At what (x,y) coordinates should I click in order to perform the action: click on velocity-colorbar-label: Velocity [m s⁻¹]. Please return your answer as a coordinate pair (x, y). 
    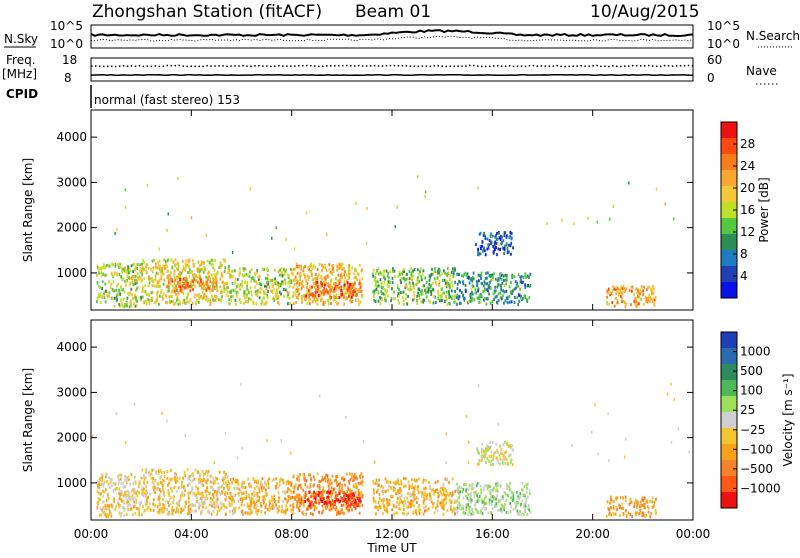
    Looking at the image, I should click on (788, 419).